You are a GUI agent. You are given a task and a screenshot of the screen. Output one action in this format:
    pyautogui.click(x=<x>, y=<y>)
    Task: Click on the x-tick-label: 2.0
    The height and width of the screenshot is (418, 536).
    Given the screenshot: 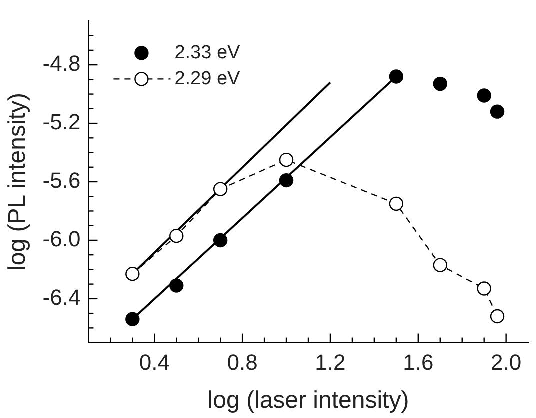 What is the action you would take?
    pyautogui.click(x=506, y=363)
    